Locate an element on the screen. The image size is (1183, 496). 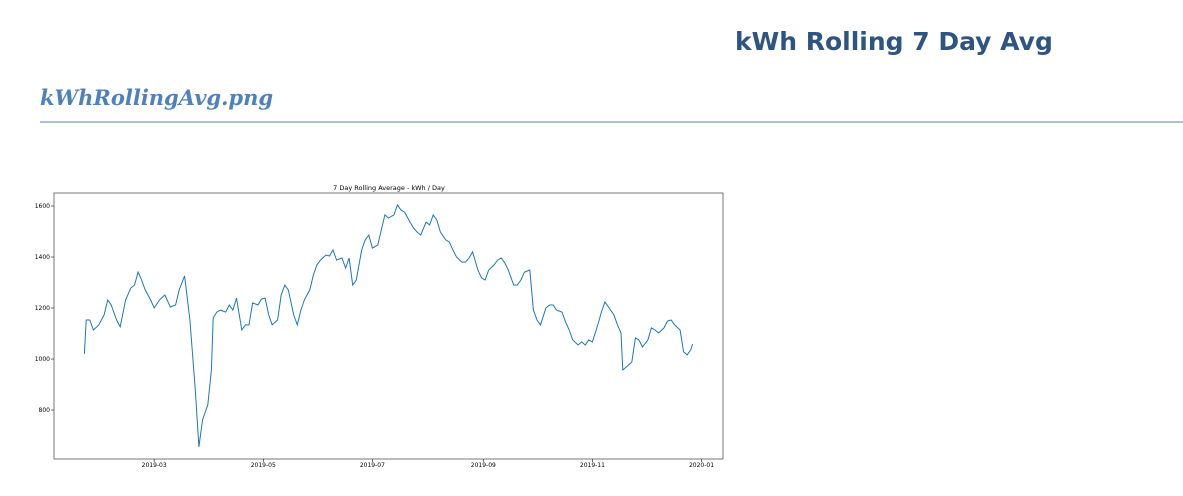
x-tick-label: 2019-09 is located at coordinates (483, 465).